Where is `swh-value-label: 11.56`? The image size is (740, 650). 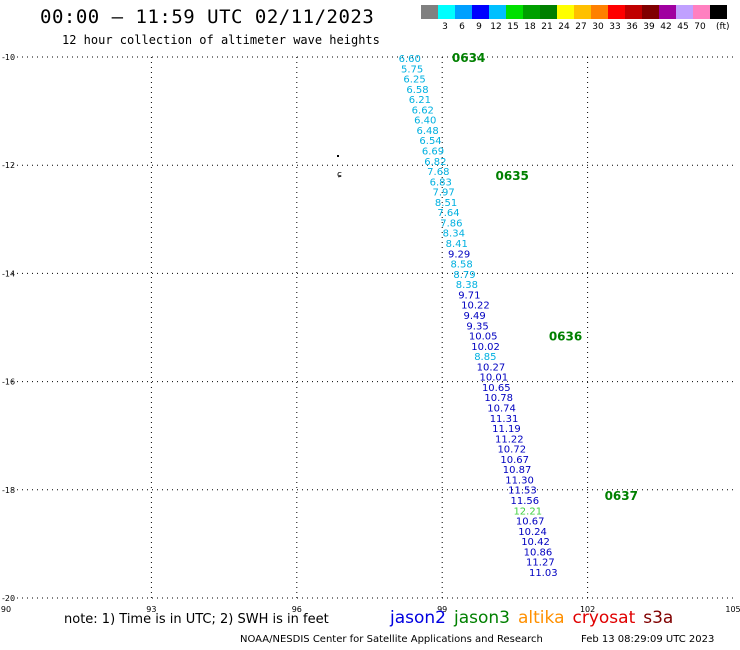 swh-value-label: 11.56 is located at coordinates (525, 501).